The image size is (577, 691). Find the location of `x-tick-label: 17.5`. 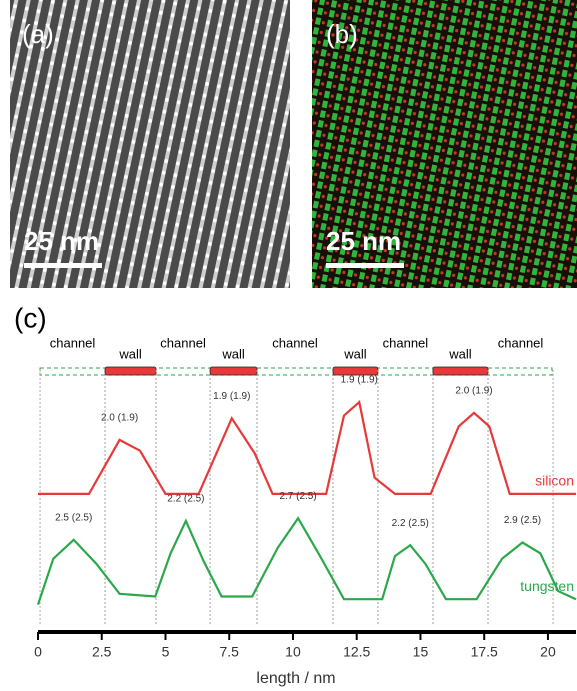

x-tick-label: 17.5 is located at coordinates (484, 652).